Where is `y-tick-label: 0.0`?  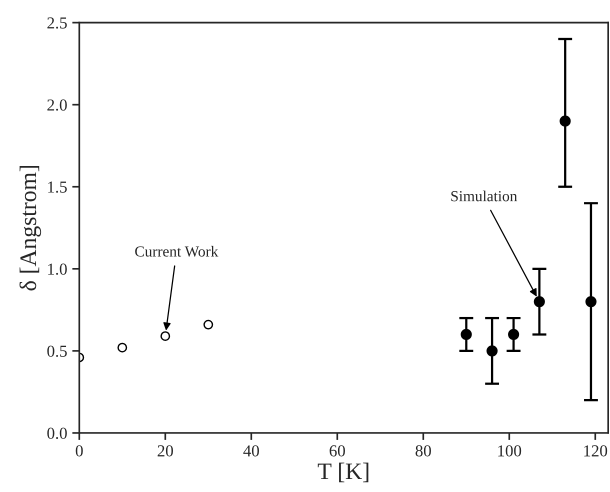
y-tick-label: 0.0 is located at coordinates (57, 433).